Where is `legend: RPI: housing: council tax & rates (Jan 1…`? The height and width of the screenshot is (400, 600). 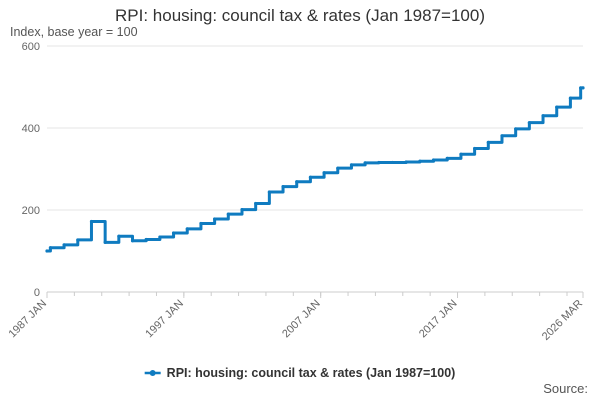 legend: RPI: housing: council tax & rates (Jan 1… is located at coordinates (300, 373).